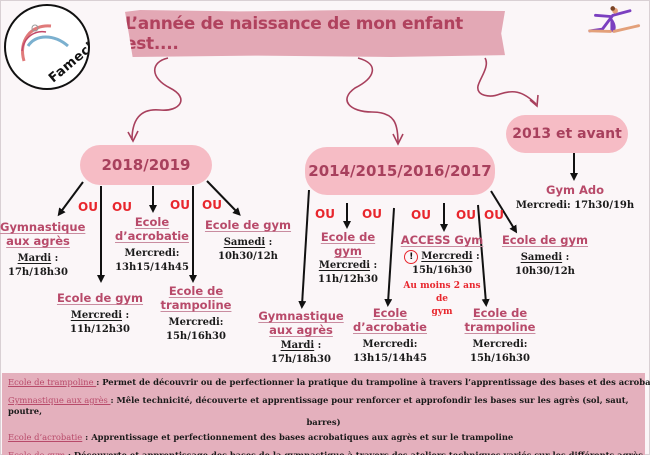 The height and width of the screenshot is (455, 650). Describe the element at coordinates (442, 292) in the screenshot. I see `requirement-note: Au moins 2 ans de` at that location.